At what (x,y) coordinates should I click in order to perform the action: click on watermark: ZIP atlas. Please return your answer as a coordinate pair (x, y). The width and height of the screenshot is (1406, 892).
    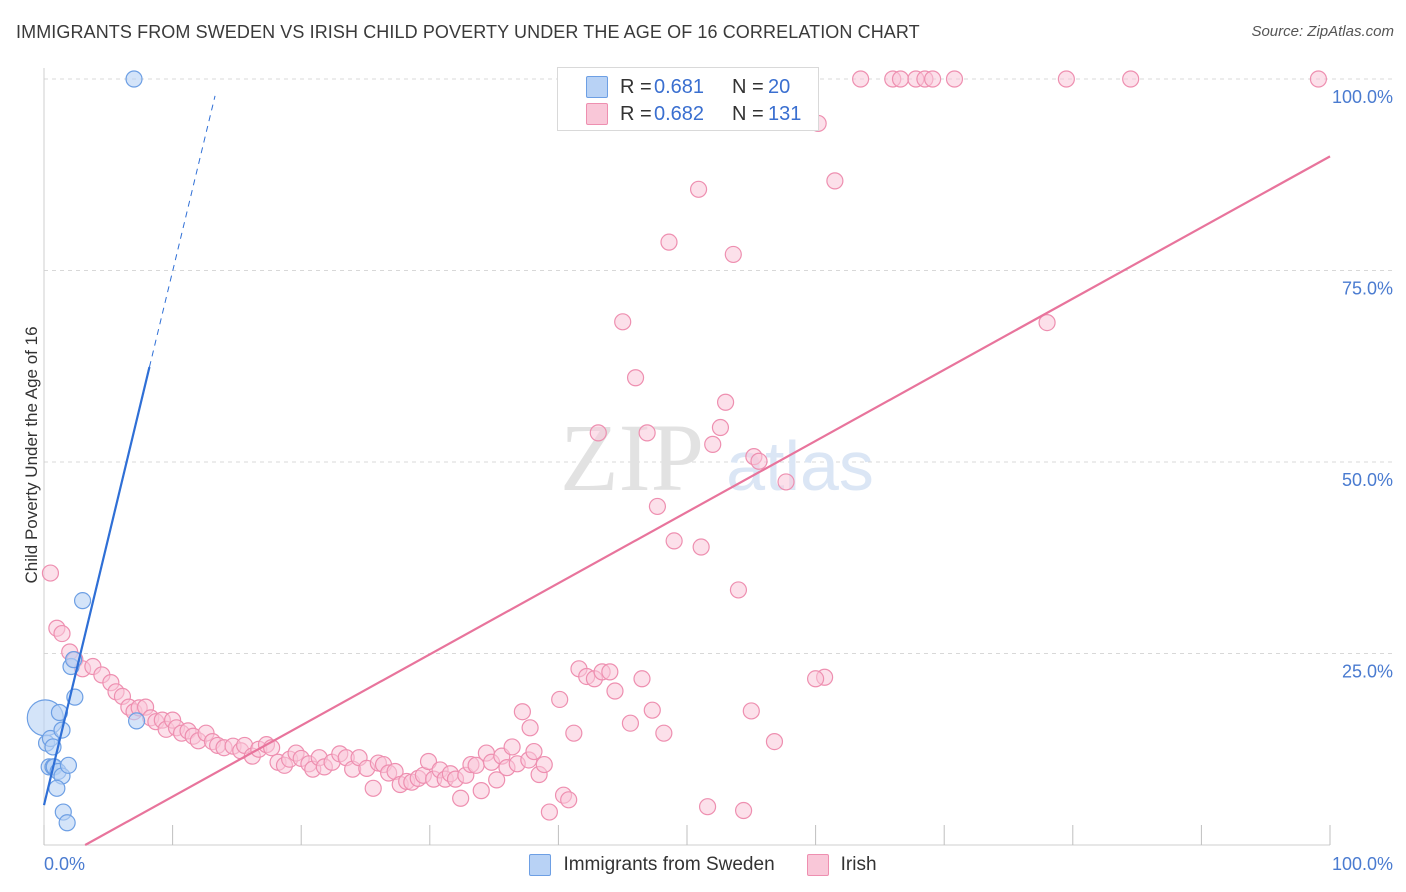
    Looking at the image, I should click on (717, 457).